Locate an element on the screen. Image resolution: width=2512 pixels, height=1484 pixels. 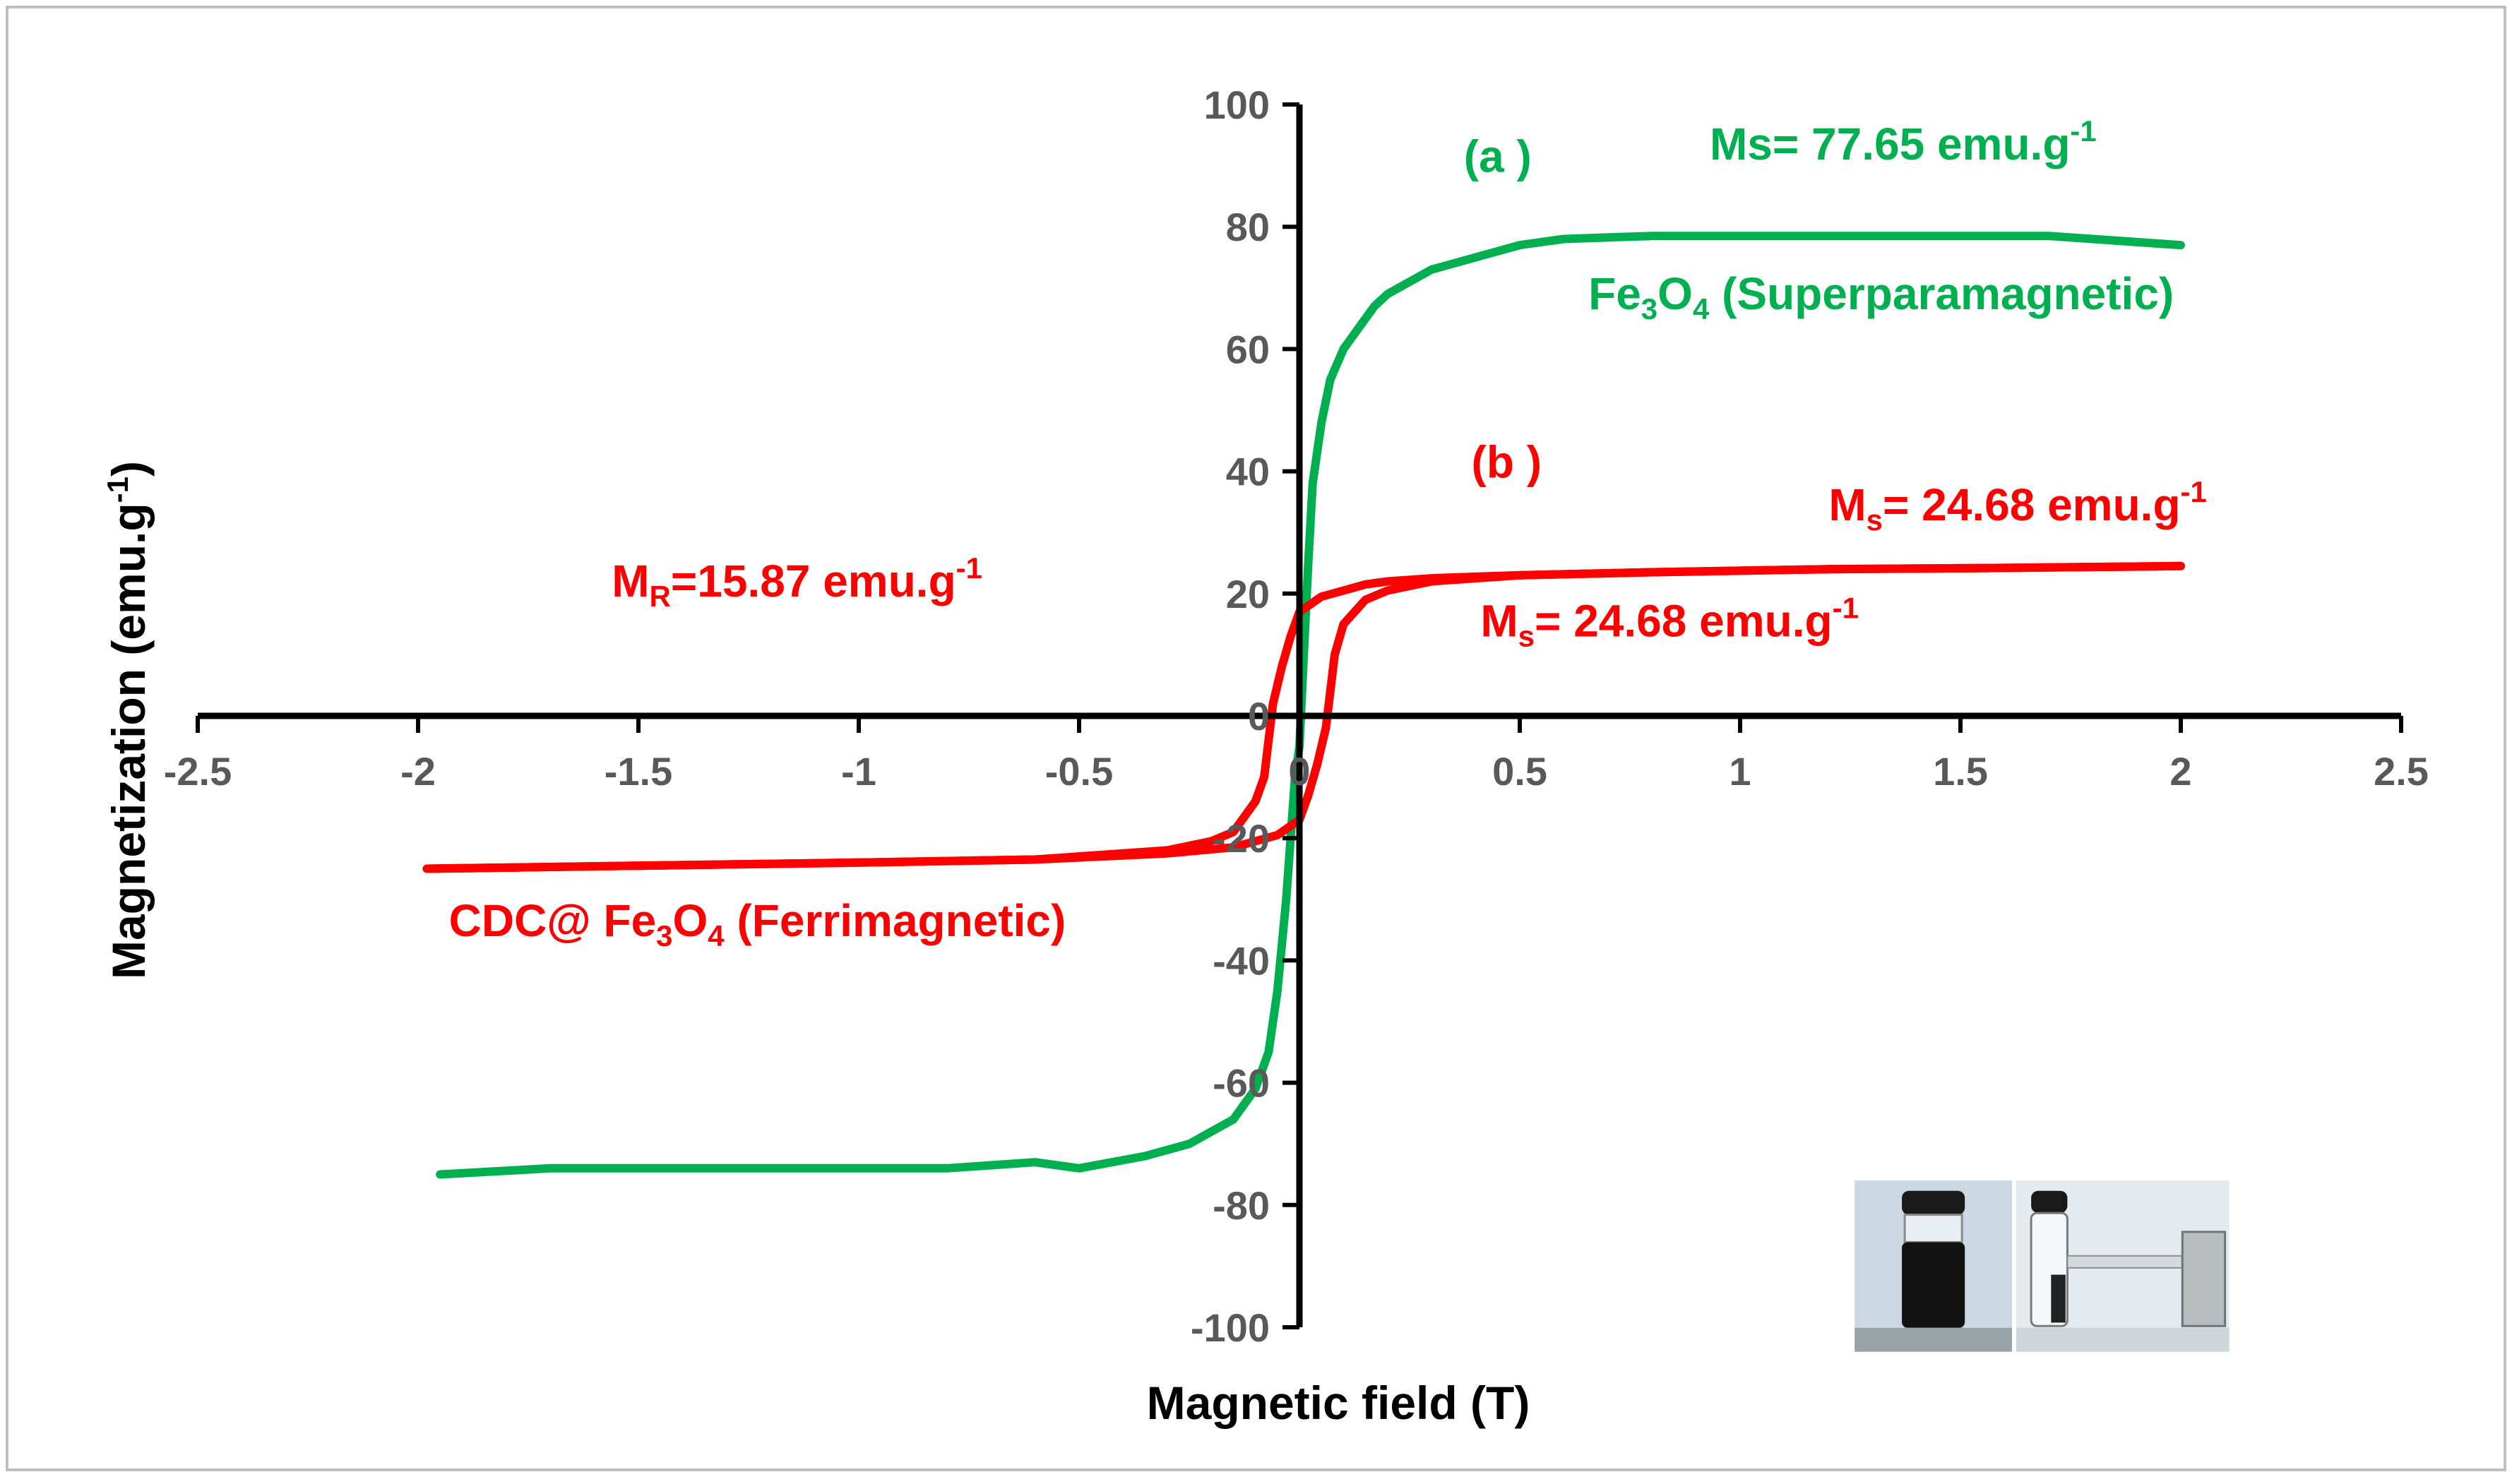
vial-1-cap is located at coordinates (1933, 1203).